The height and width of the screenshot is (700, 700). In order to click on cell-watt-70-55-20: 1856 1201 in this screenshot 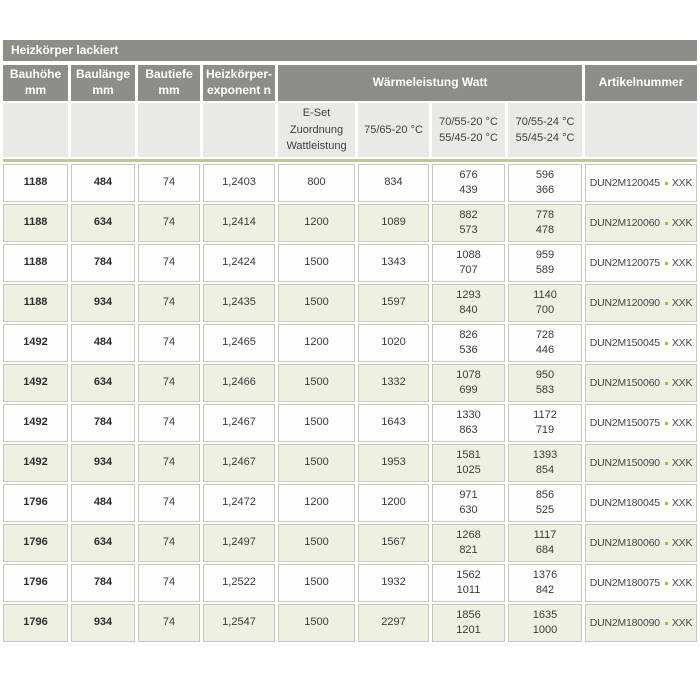, I will do `click(468, 623)`.